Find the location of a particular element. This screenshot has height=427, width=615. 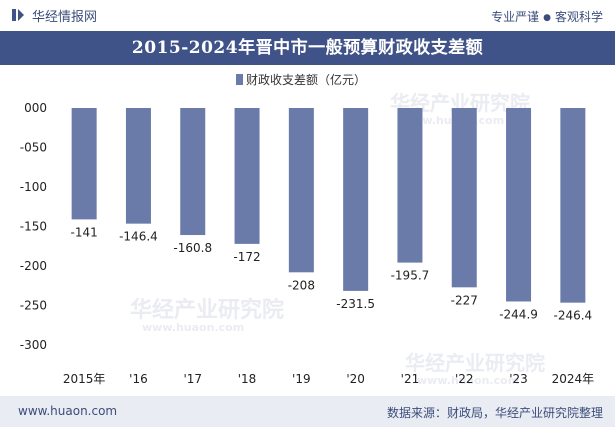

footer-url-link: www.huaon.com is located at coordinates (68, 411).